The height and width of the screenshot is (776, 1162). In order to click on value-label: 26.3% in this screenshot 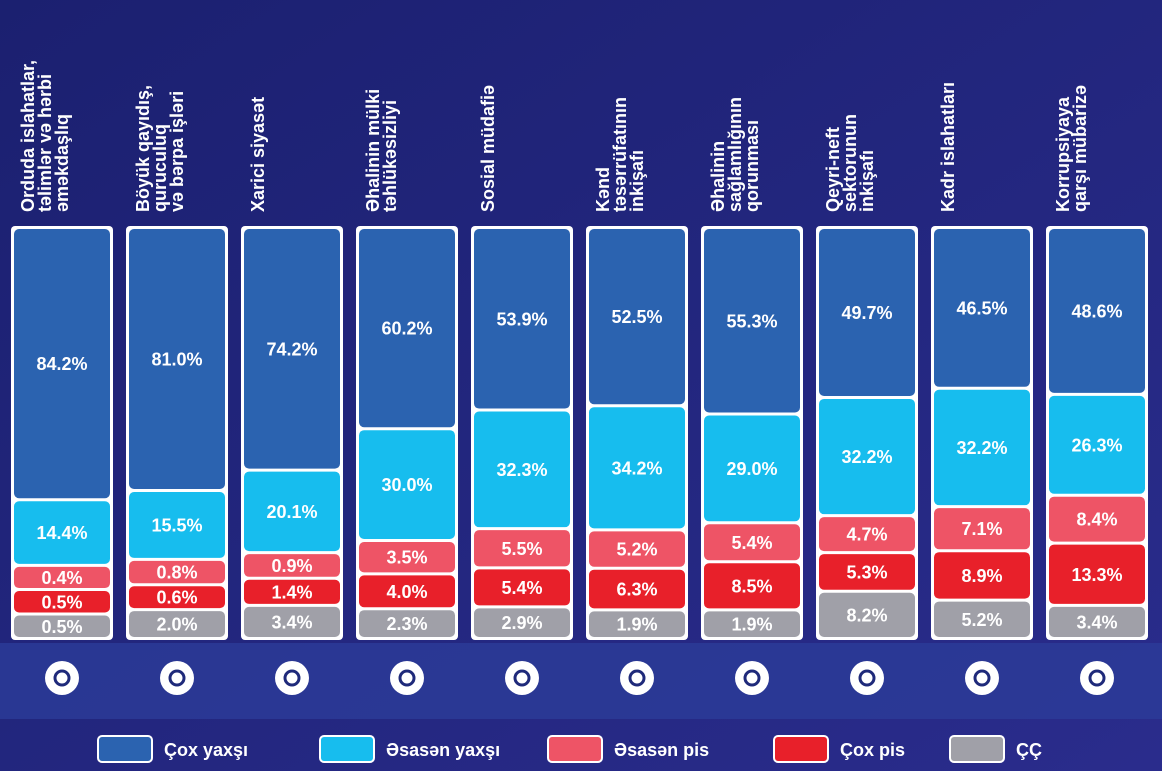, I will do `click(1096, 445)`.